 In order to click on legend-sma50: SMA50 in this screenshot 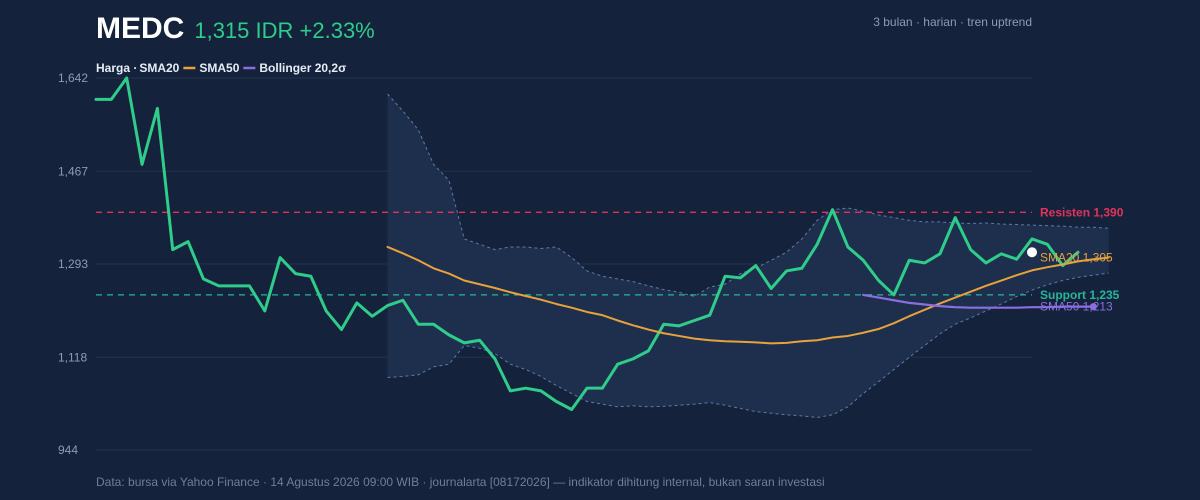, I will do `click(219, 68)`.